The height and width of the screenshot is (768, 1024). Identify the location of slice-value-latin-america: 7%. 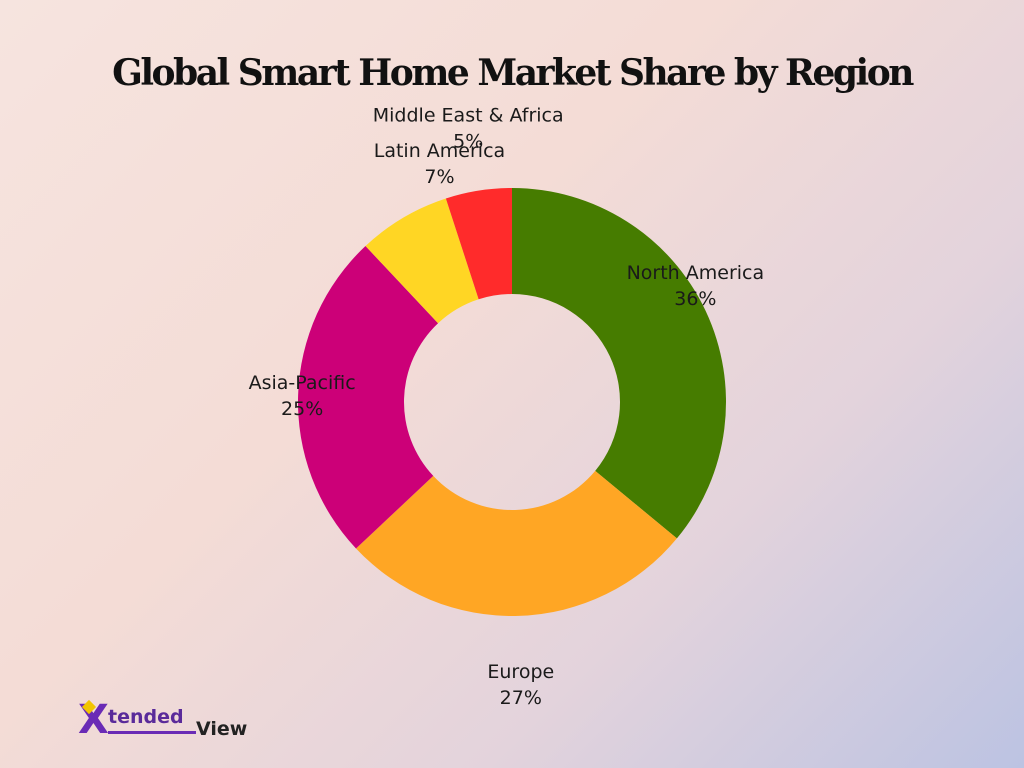
(439, 177).